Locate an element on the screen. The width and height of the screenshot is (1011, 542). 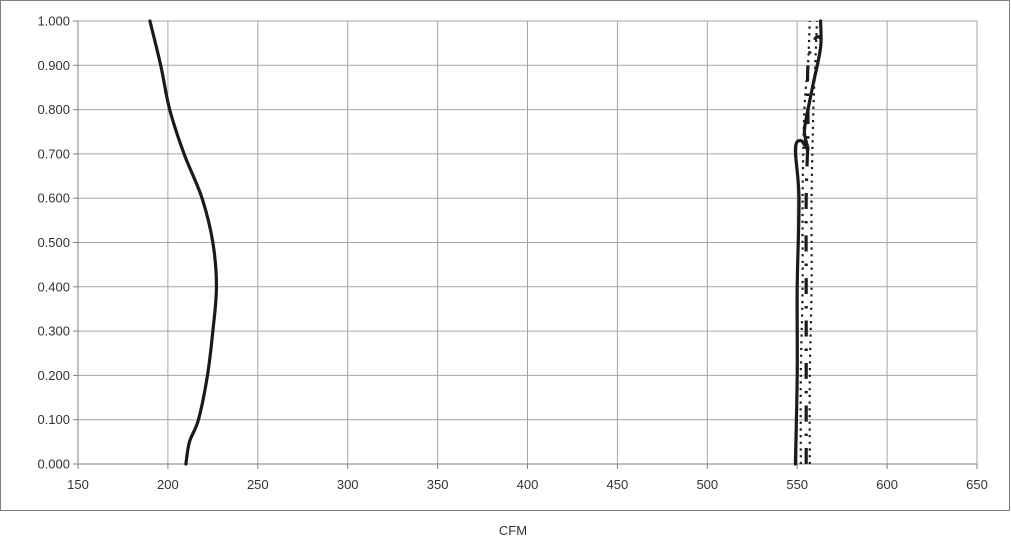
y-tick-label: 0.800 is located at coordinates (53, 109).